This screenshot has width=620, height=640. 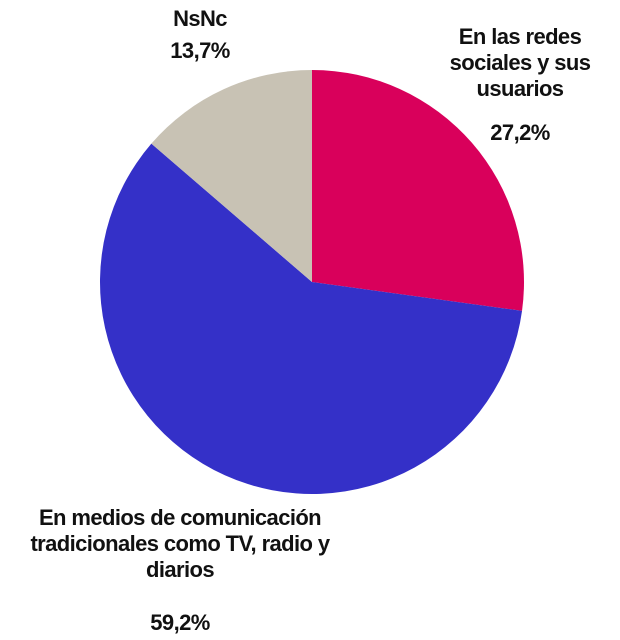 What do you see at coordinates (520, 62) in the screenshot?
I see `slice-label: En las redes sociales y sus usuarios` at bounding box center [520, 62].